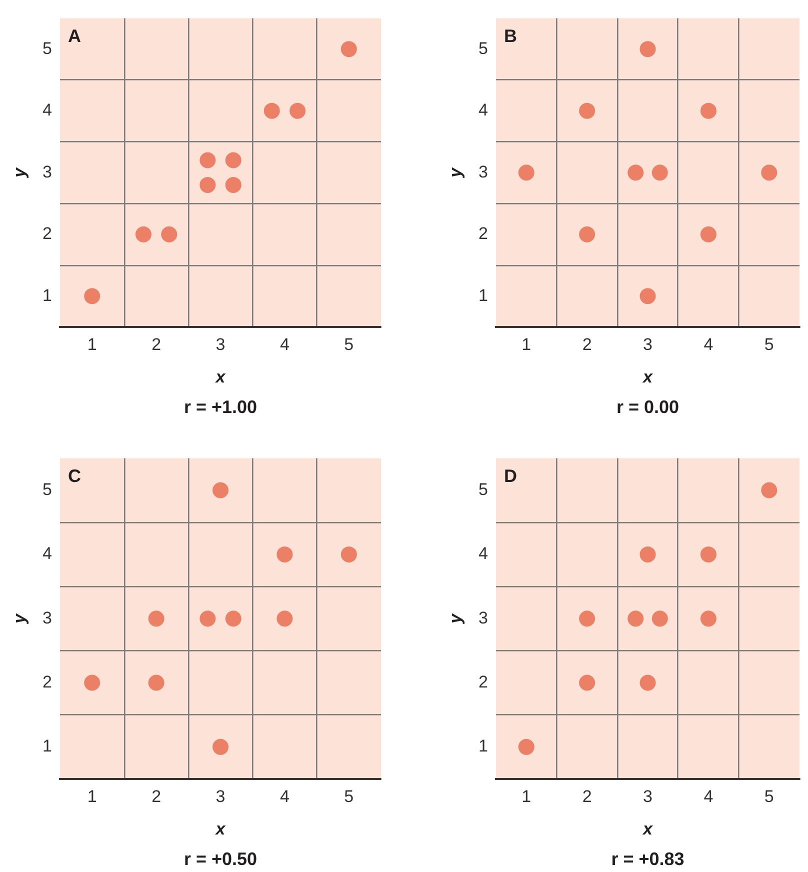 This screenshot has width=808, height=872. I want to click on text: r = +0.83, so click(647, 858).